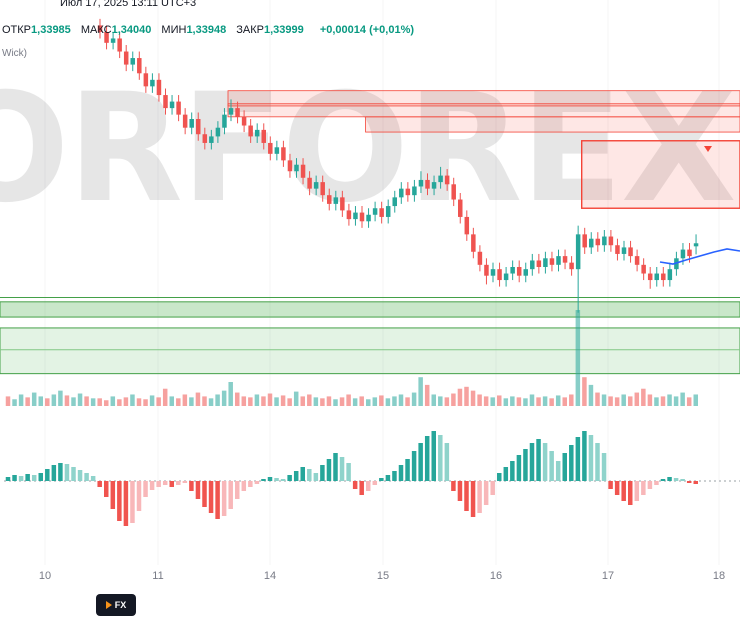 This screenshot has height=620, width=740. Describe the element at coordinates (496, 576) in the screenshot. I see `x-axis-label: 16` at that location.